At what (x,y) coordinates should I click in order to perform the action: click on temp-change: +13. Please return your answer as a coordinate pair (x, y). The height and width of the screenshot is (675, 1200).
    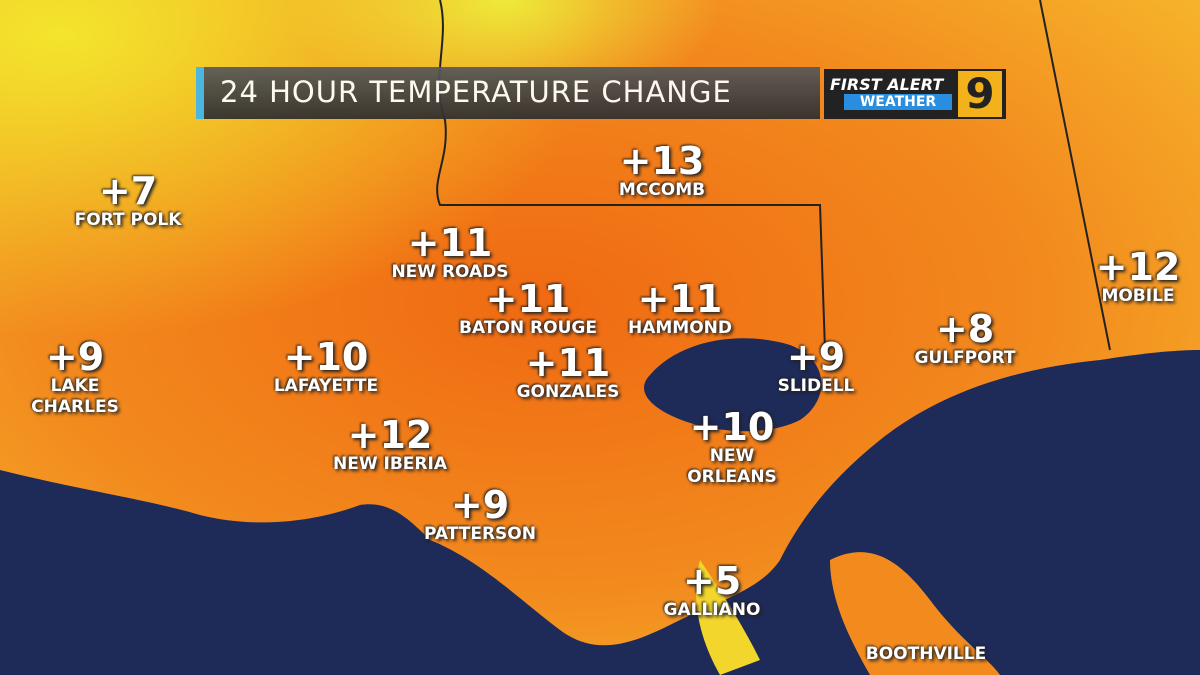
    Looking at the image, I should click on (662, 161).